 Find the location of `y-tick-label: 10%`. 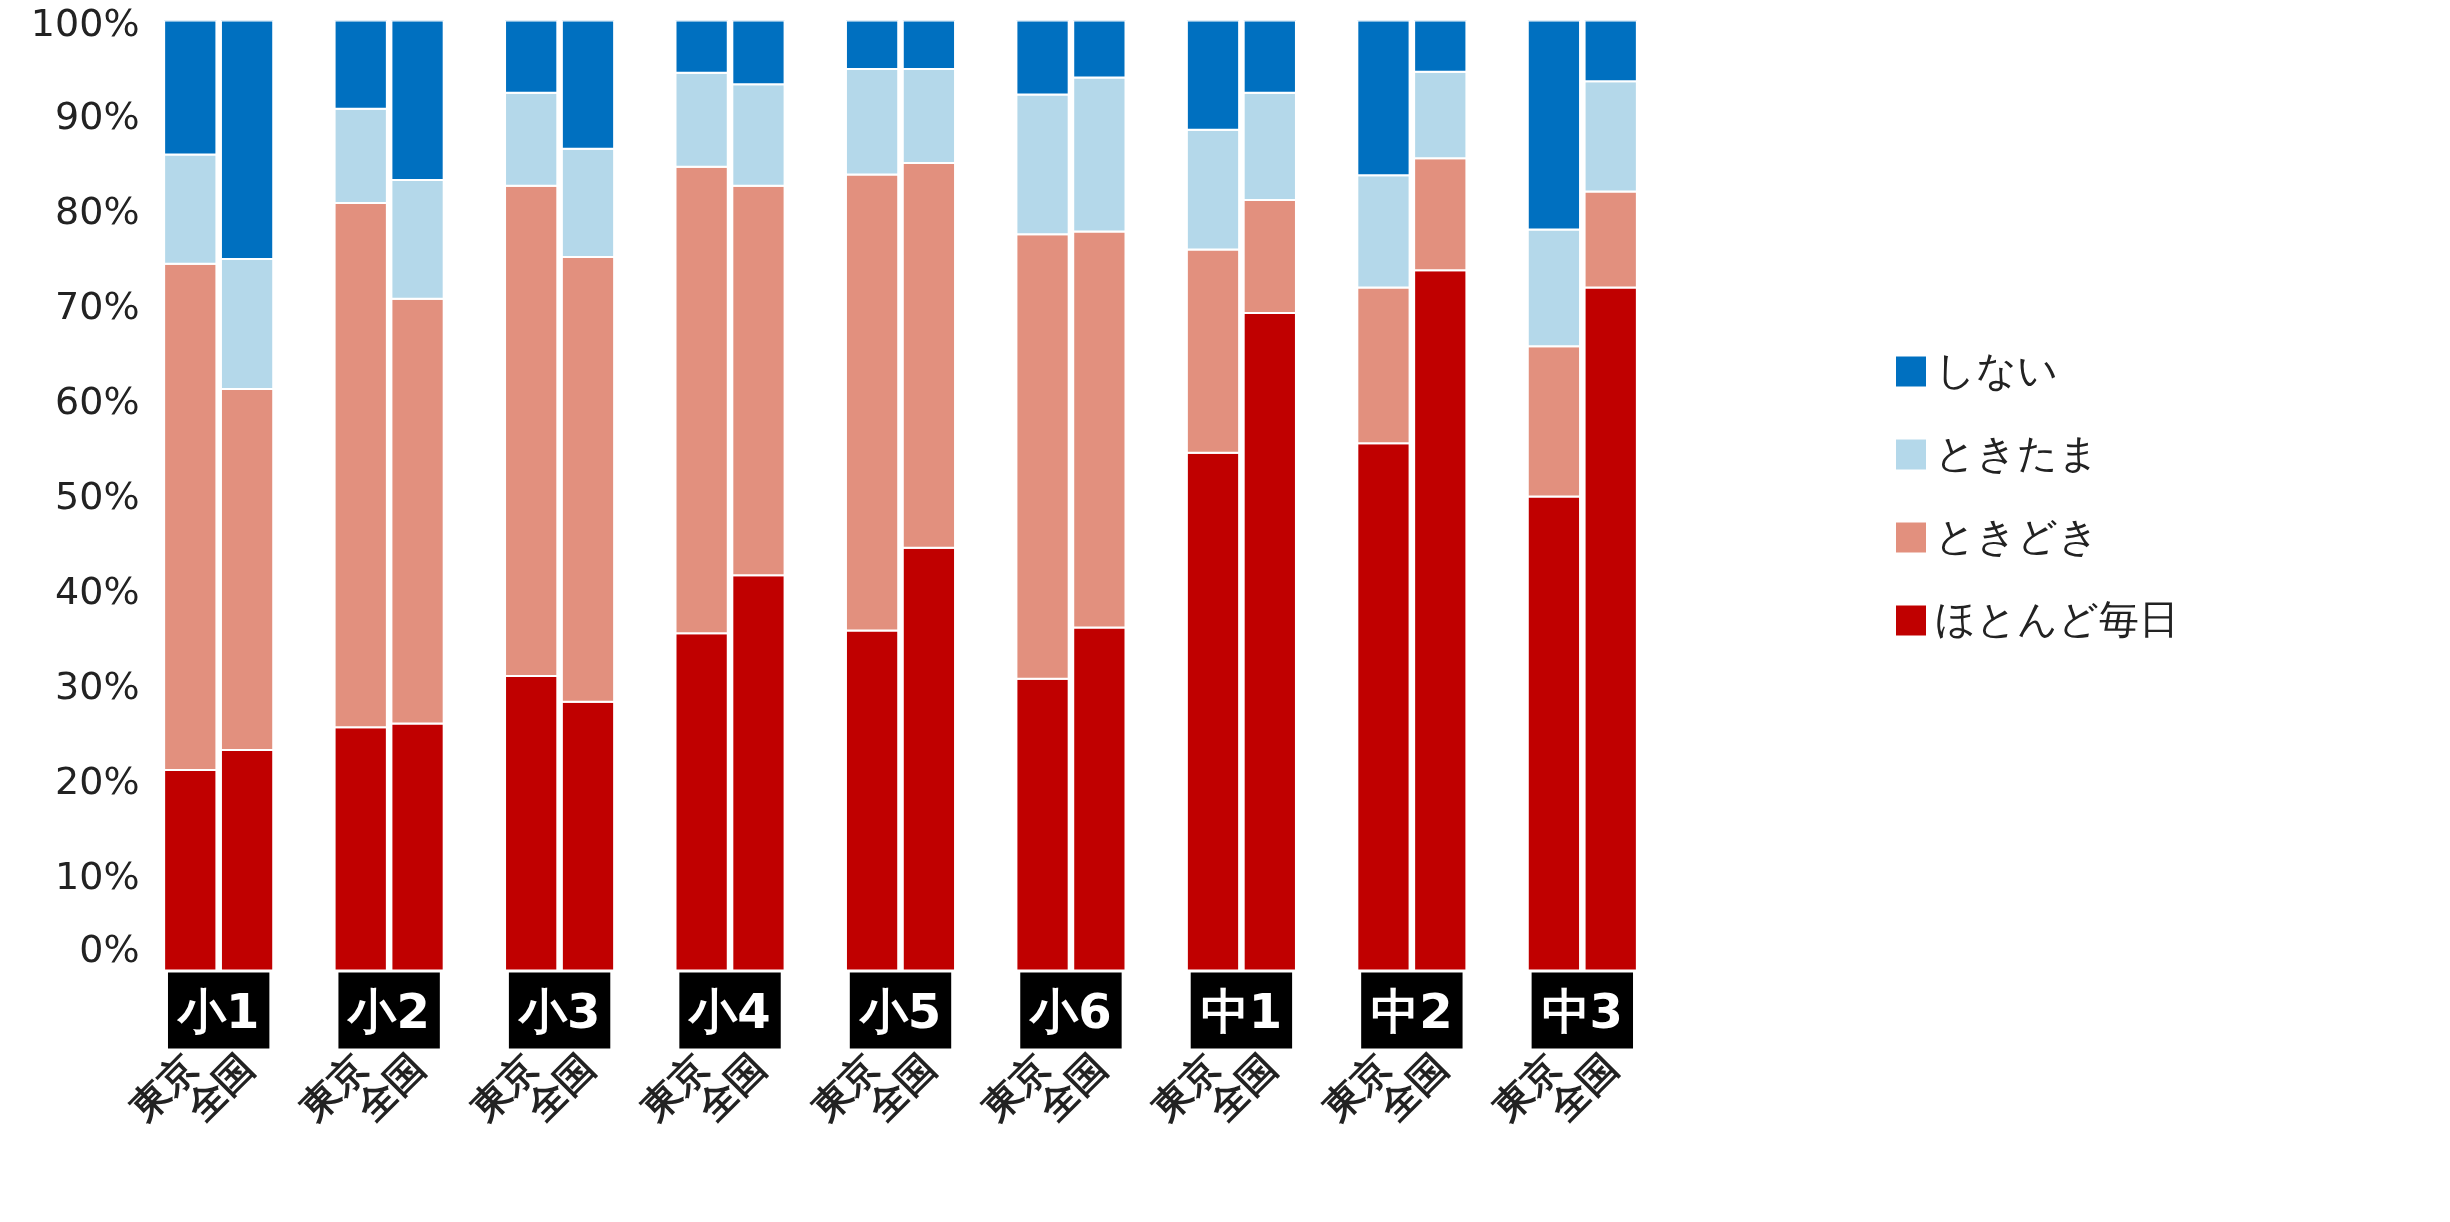

y-tick-label: 10% is located at coordinates (97, 875).